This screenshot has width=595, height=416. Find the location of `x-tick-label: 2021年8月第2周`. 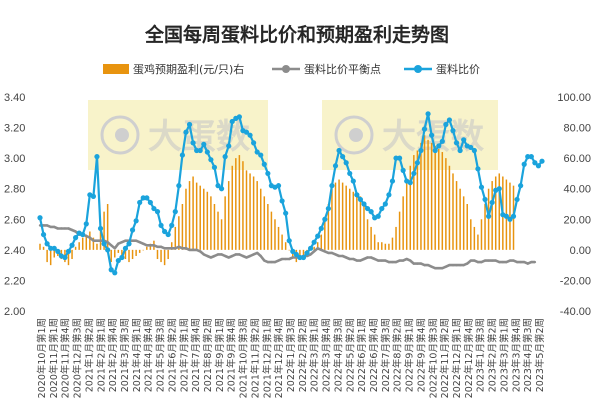

x-tick-label: 2021年8月第2周 is located at coordinates (208, 355).